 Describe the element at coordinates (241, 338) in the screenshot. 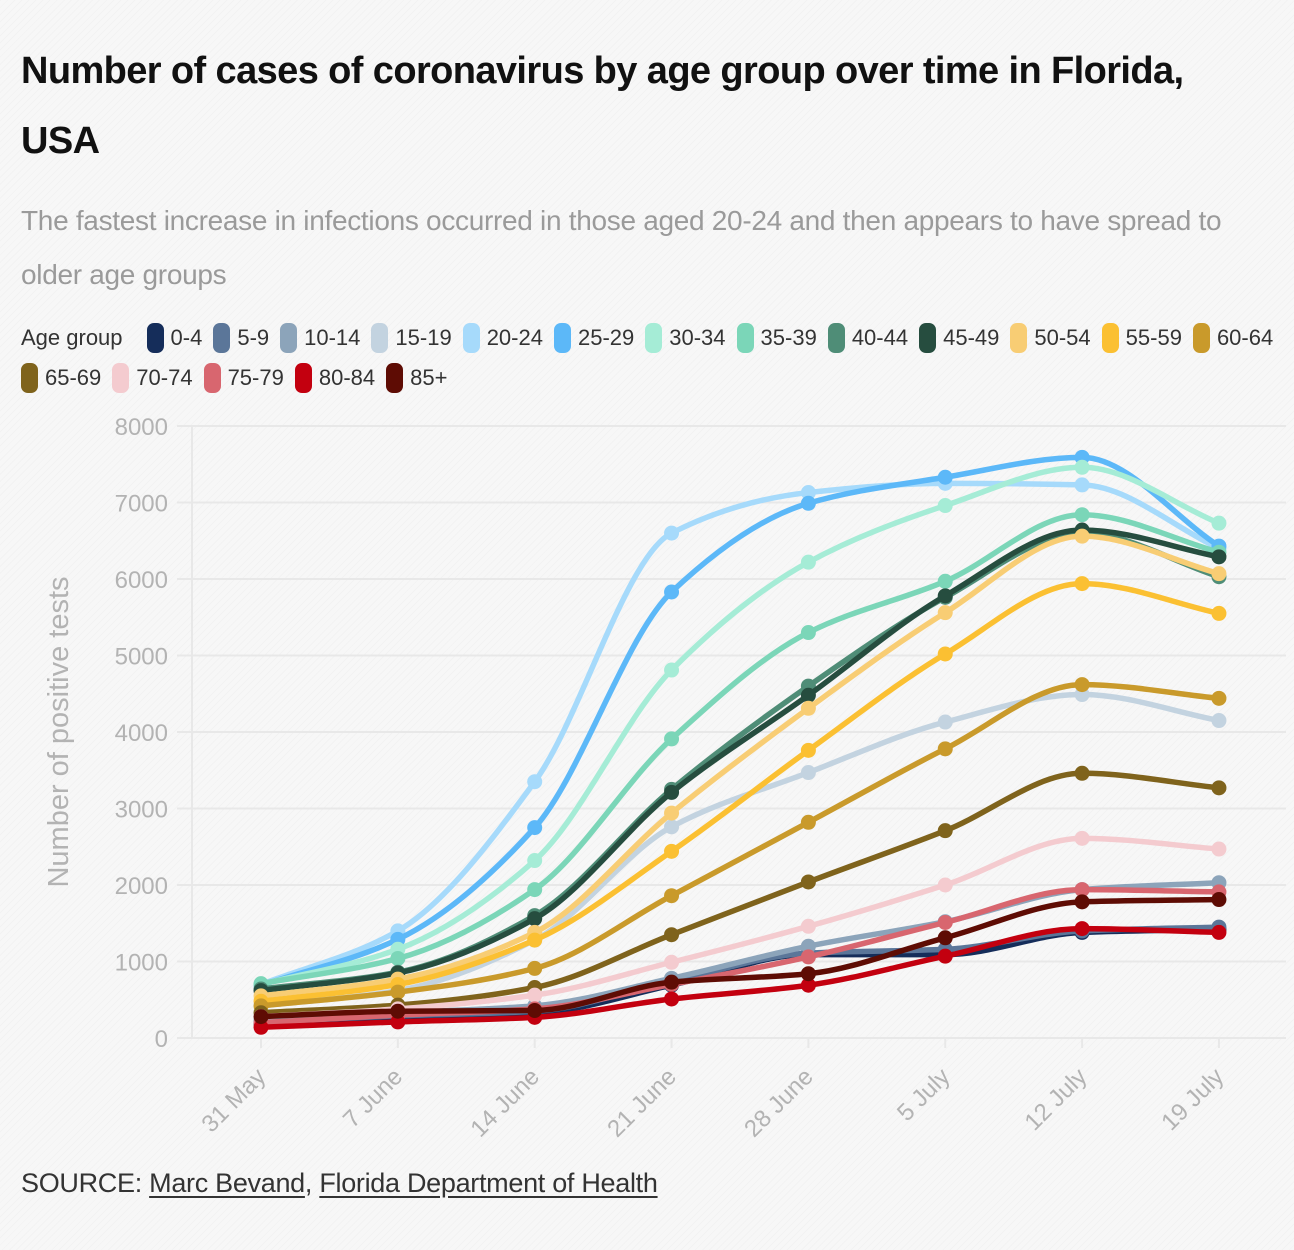

I see `legend-item-5-9: 5-9` at that location.